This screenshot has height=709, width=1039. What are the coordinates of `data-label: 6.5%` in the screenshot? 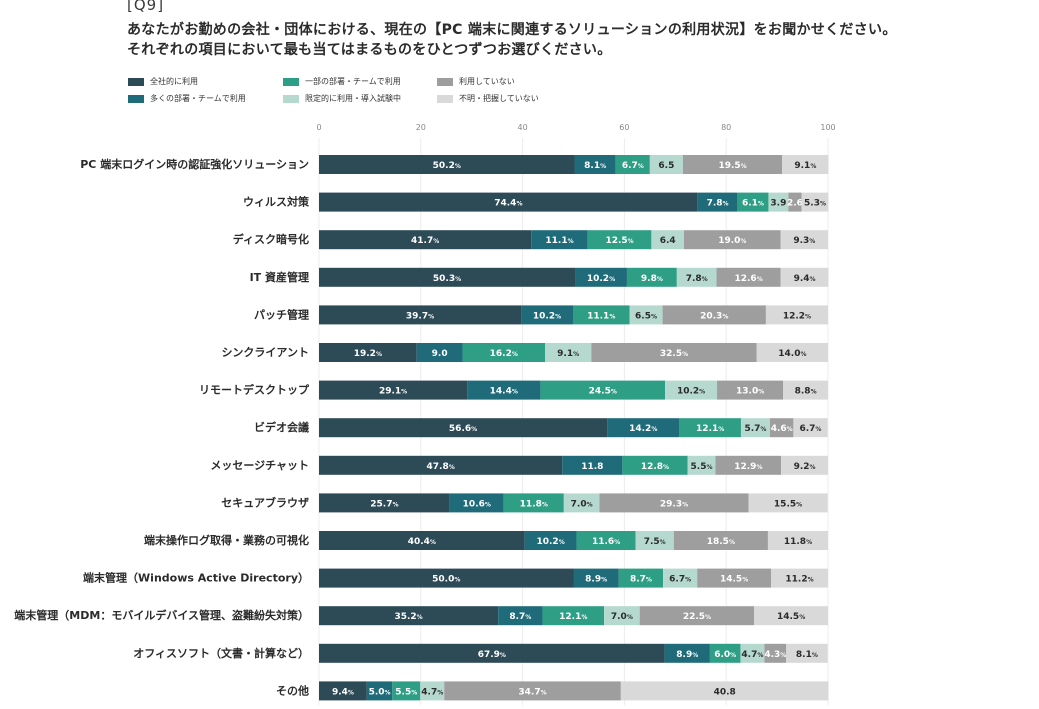 It's located at (646, 316).